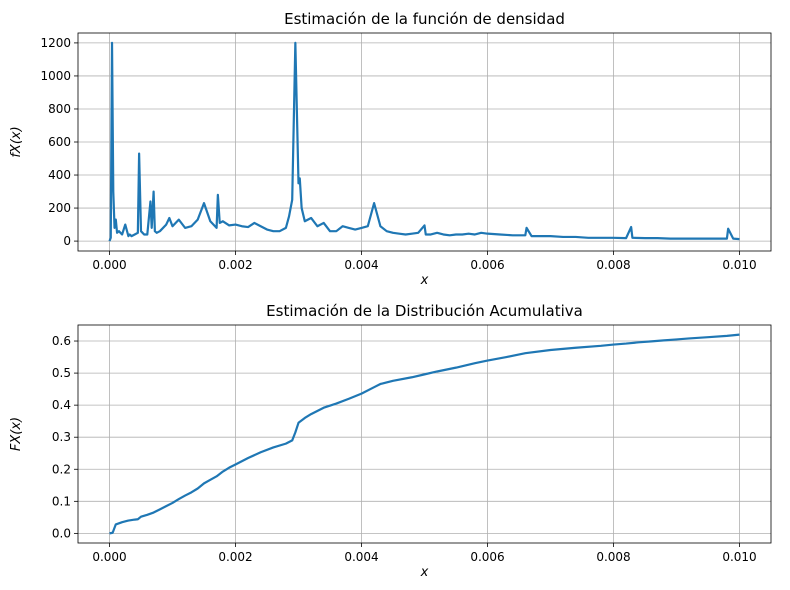 This screenshot has height=590, width=790. I want to click on density-chart-title: Estimación de la función de densidad, so click(424, 19).